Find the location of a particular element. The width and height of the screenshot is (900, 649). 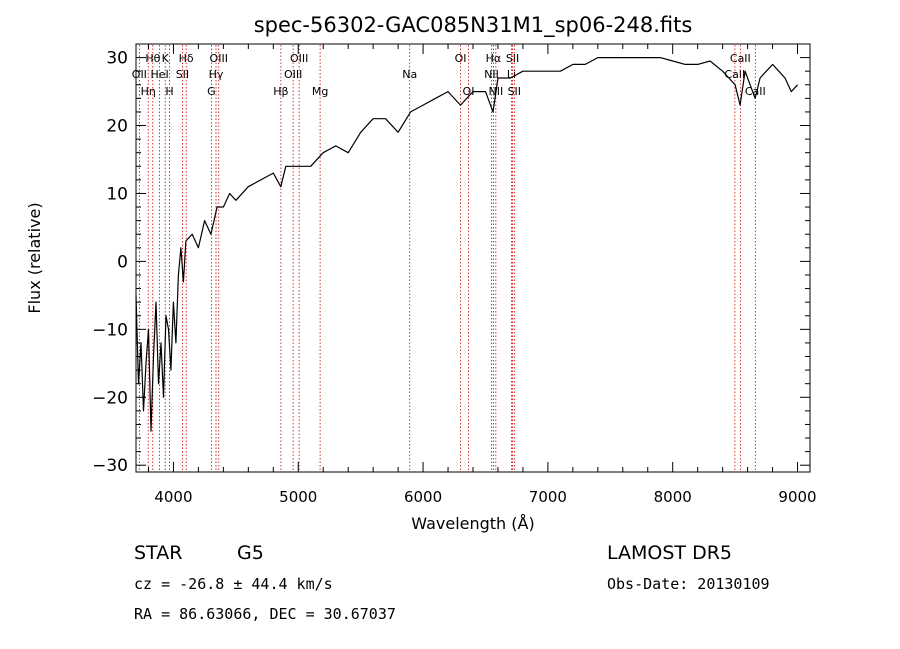

object-subclass: G5 is located at coordinates (250, 553).